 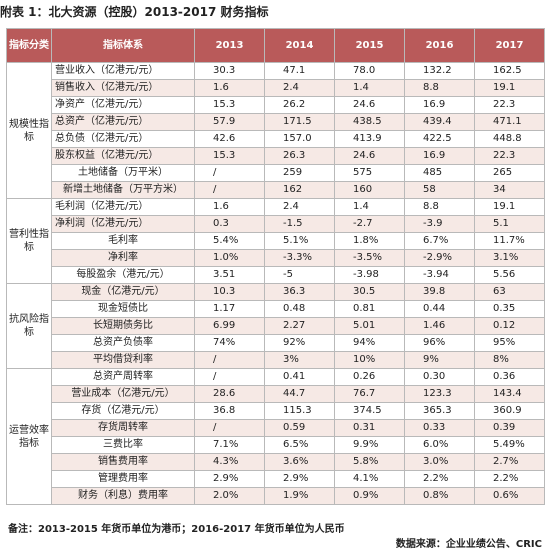 What do you see at coordinates (509, 462) in the screenshot?
I see `value-cell: 2.7%` at bounding box center [509, 462].